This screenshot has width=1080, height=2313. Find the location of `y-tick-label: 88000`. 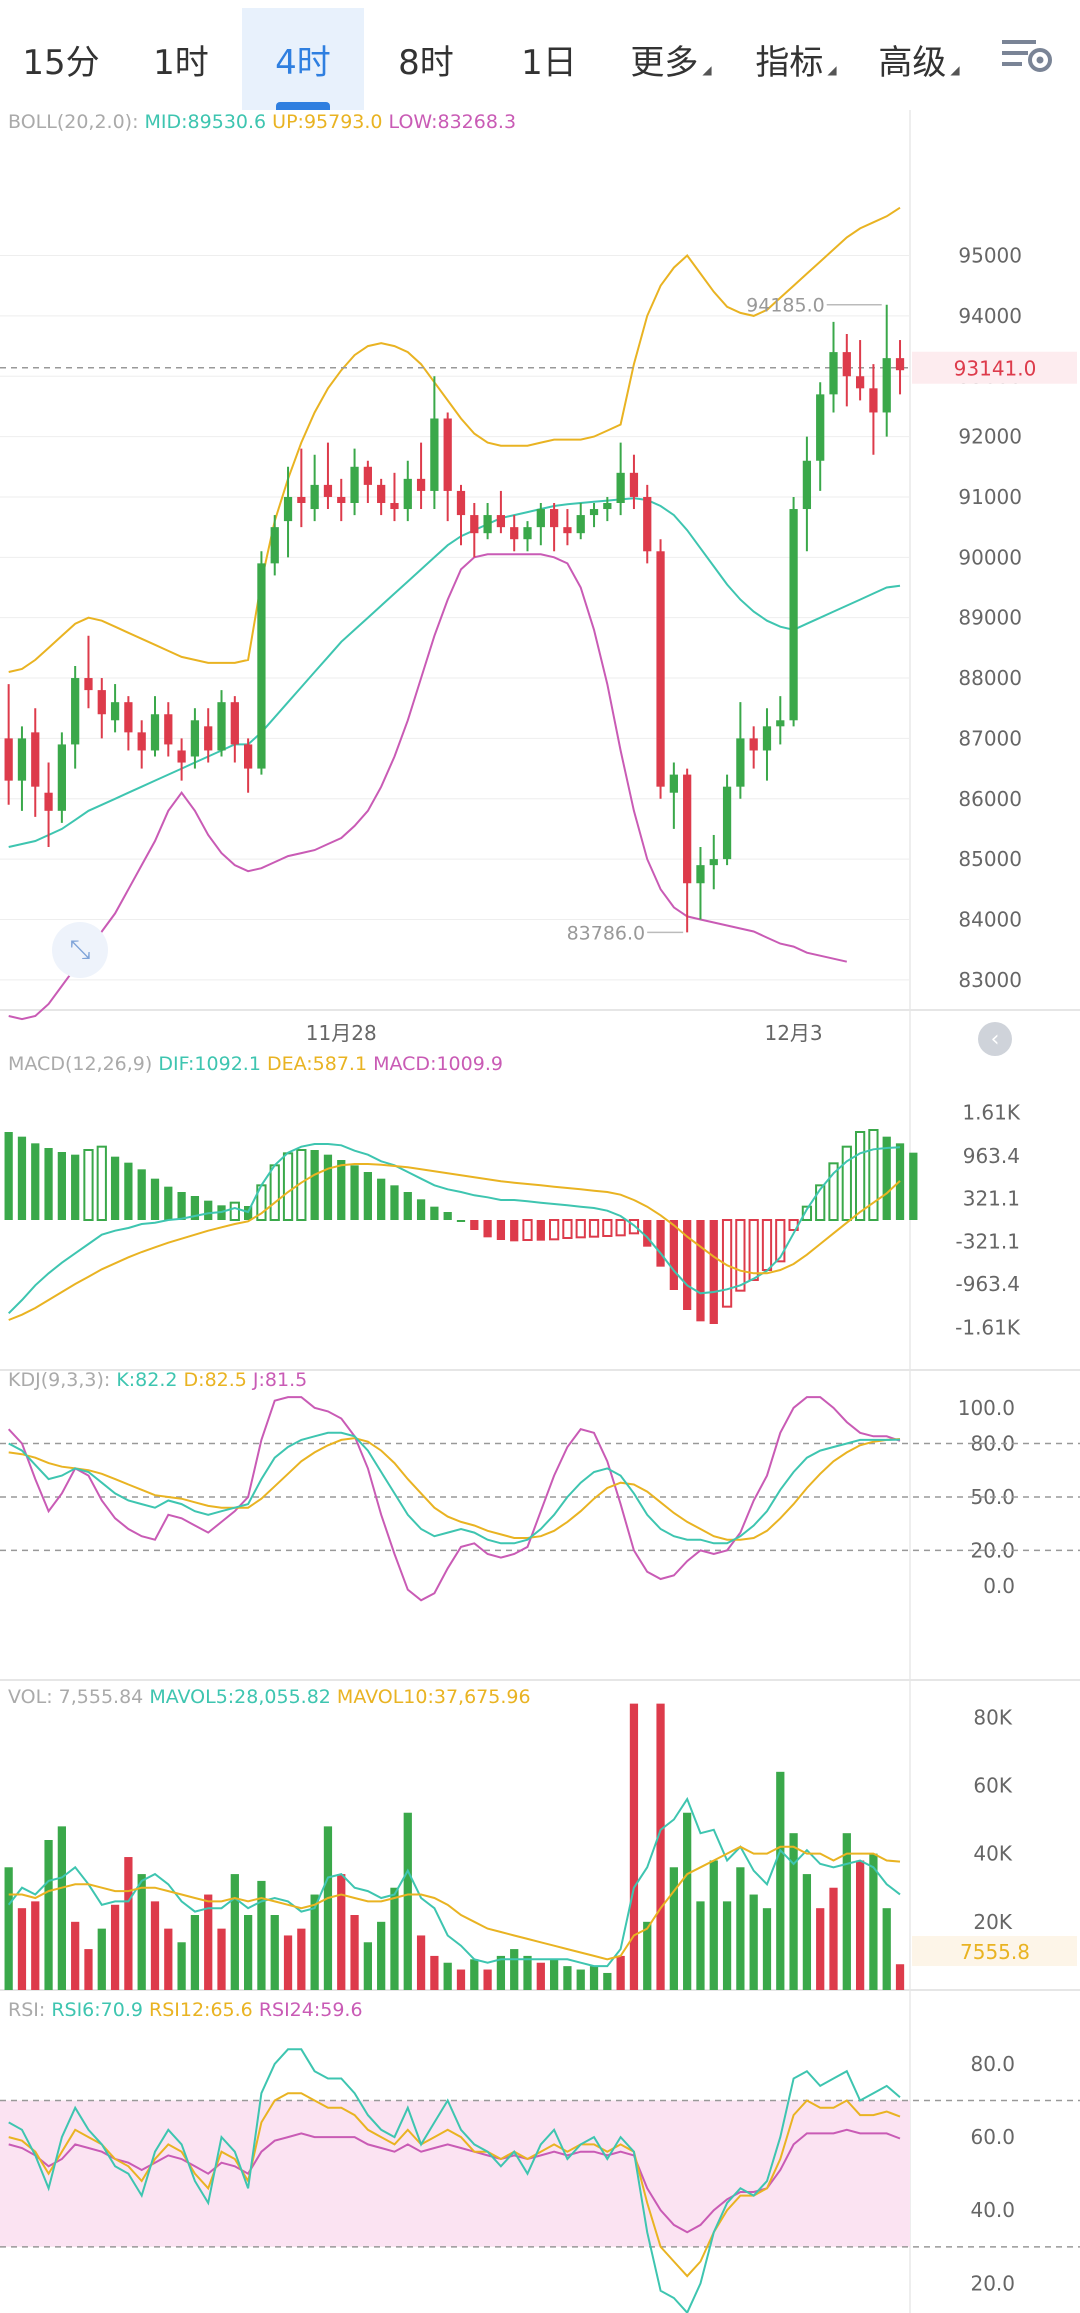

y-tick-label: 88000 is located at coordinates (990, 678).